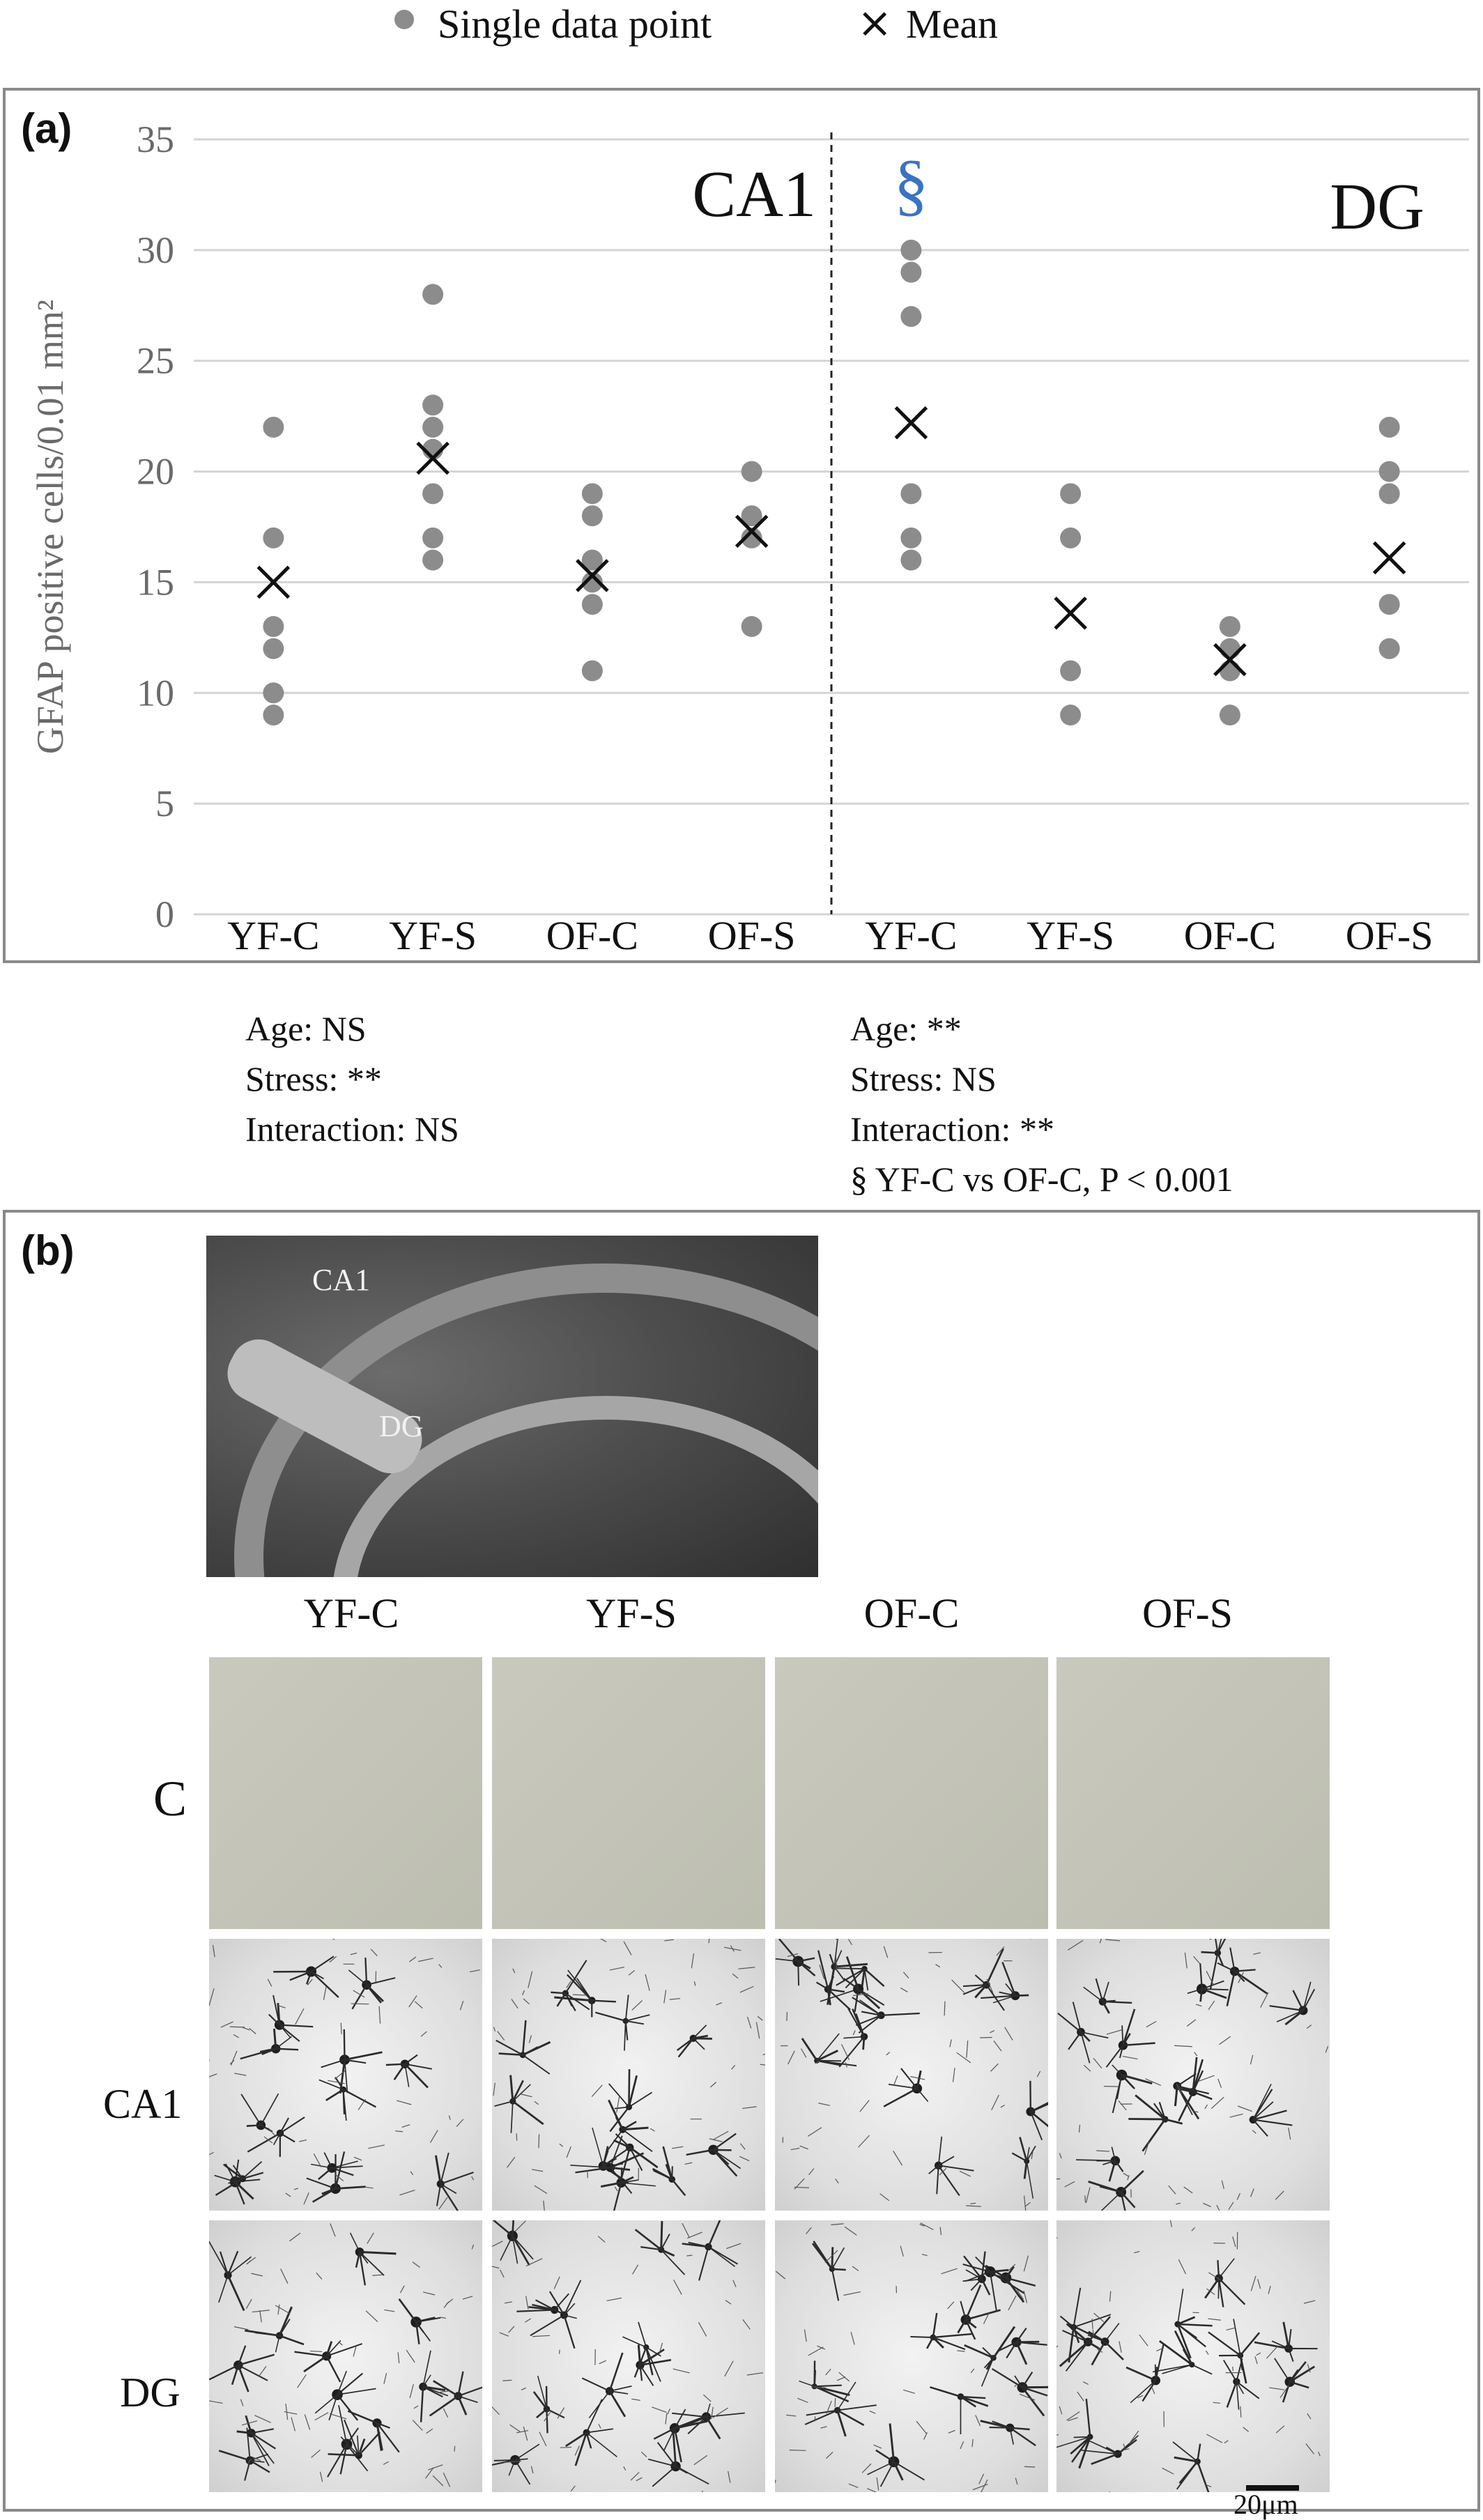  I want to click on stats-dg-posthoc: § YF-C vs OF-C, P < 0.001, so click(1042, 1179).